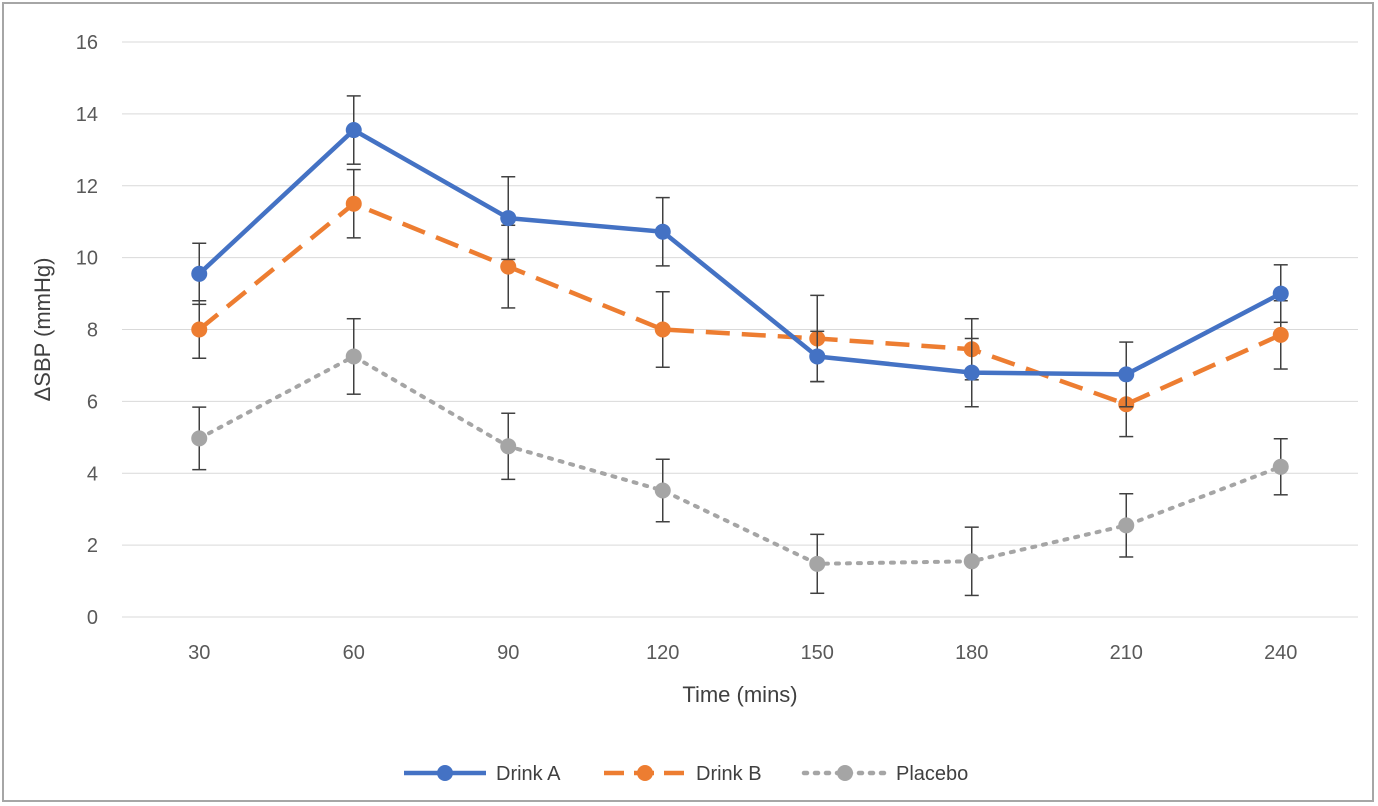 This screenshot has width=1378, height=806. Describe the element at coordinates (87, 259) in the screenshot. I see `y-tick-label: 10` at that location.